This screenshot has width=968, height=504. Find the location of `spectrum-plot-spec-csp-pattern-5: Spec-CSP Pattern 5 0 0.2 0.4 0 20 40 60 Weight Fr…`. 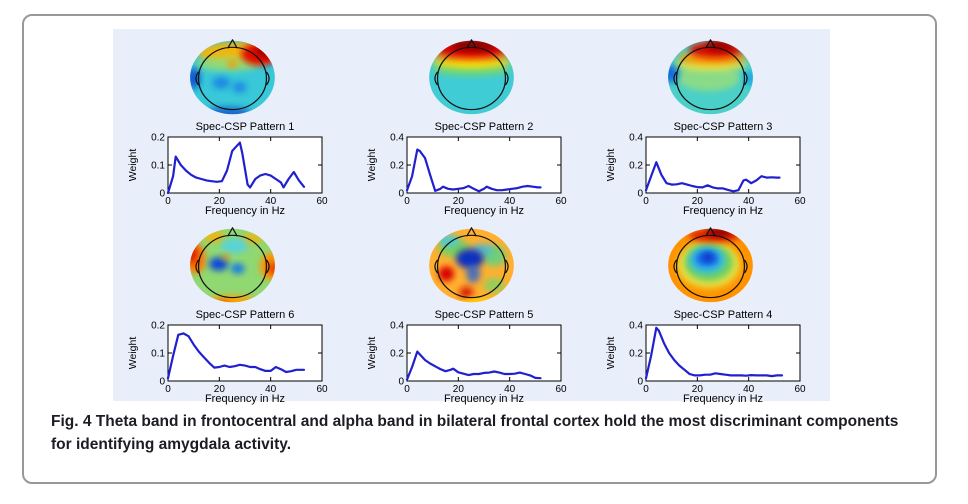

spectrum-plot-spec-csp-pattern-5: Spec-CSP Pattern 5 0 0.2 0.4 0 20 40 60 Weight Fr… is located at coordinates (466, 357).